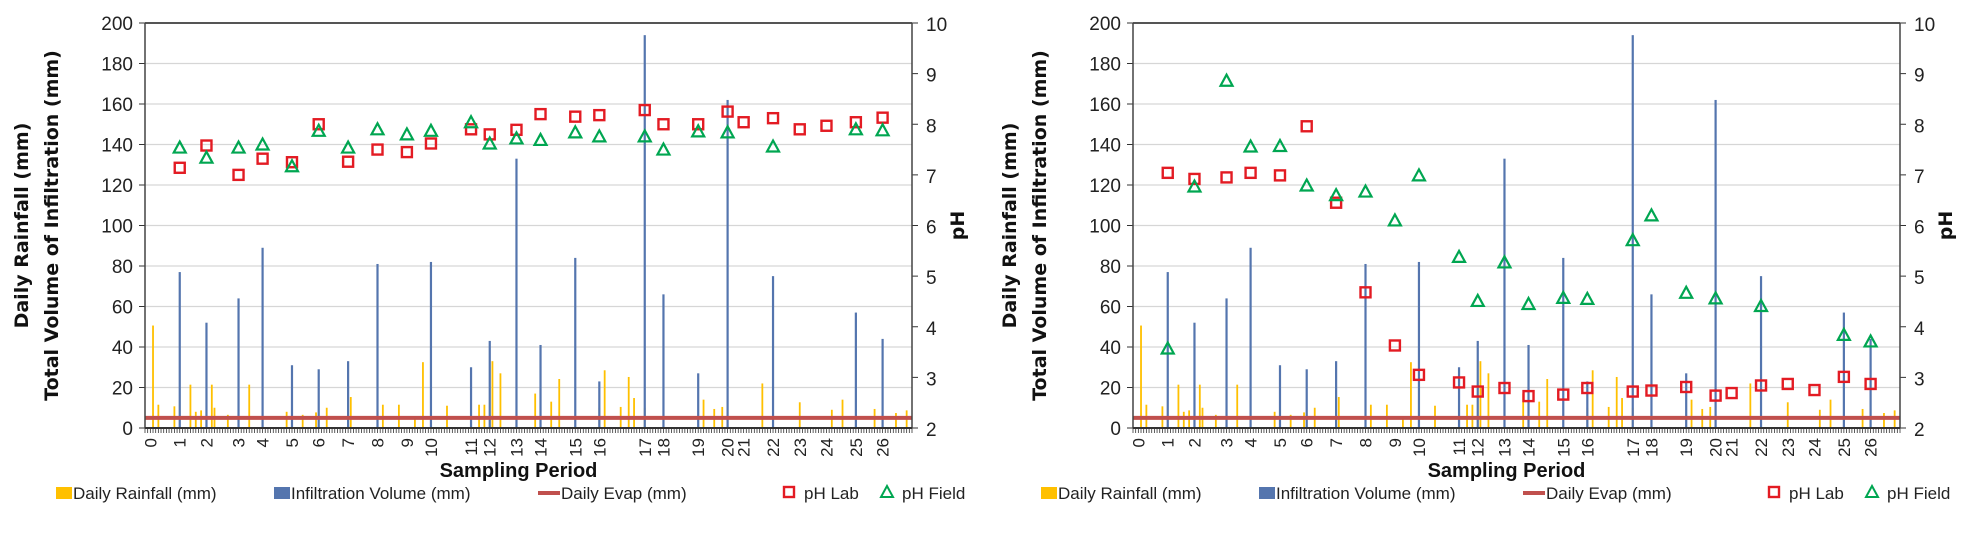 Image resolution: width=1962 pixels, height=534 pixels. What do you see at coordinates (1504, 447) in the screenshot?
I see `x-tick-label: 13` at bounding box center [1504, 447].